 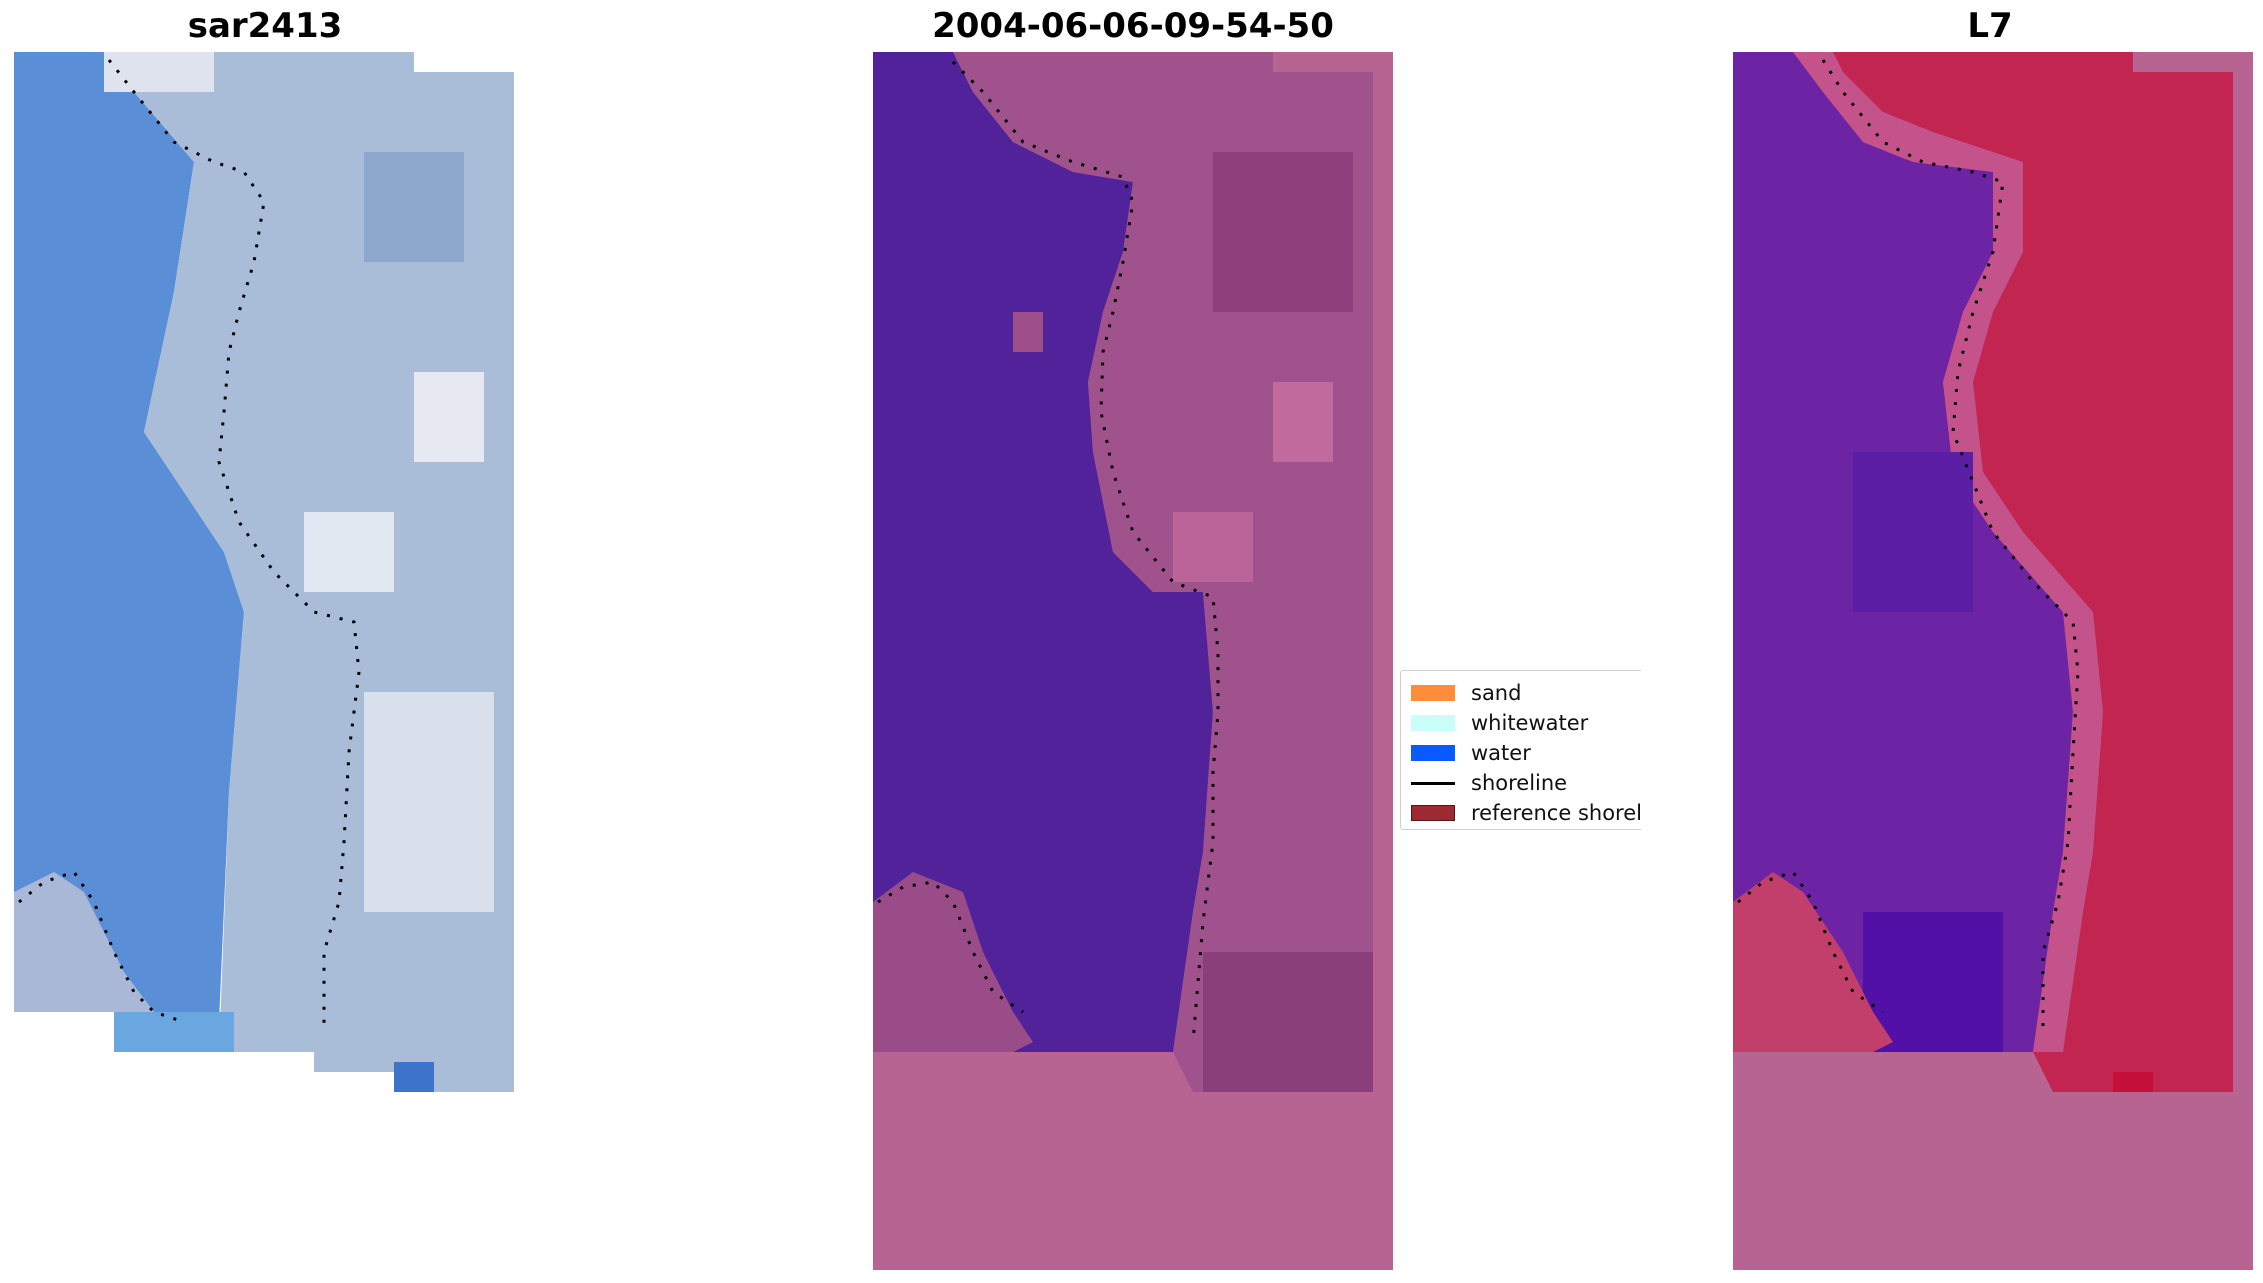 I want to click on legend-label: reference shoreline buffer, so click(x=1556, y=813).